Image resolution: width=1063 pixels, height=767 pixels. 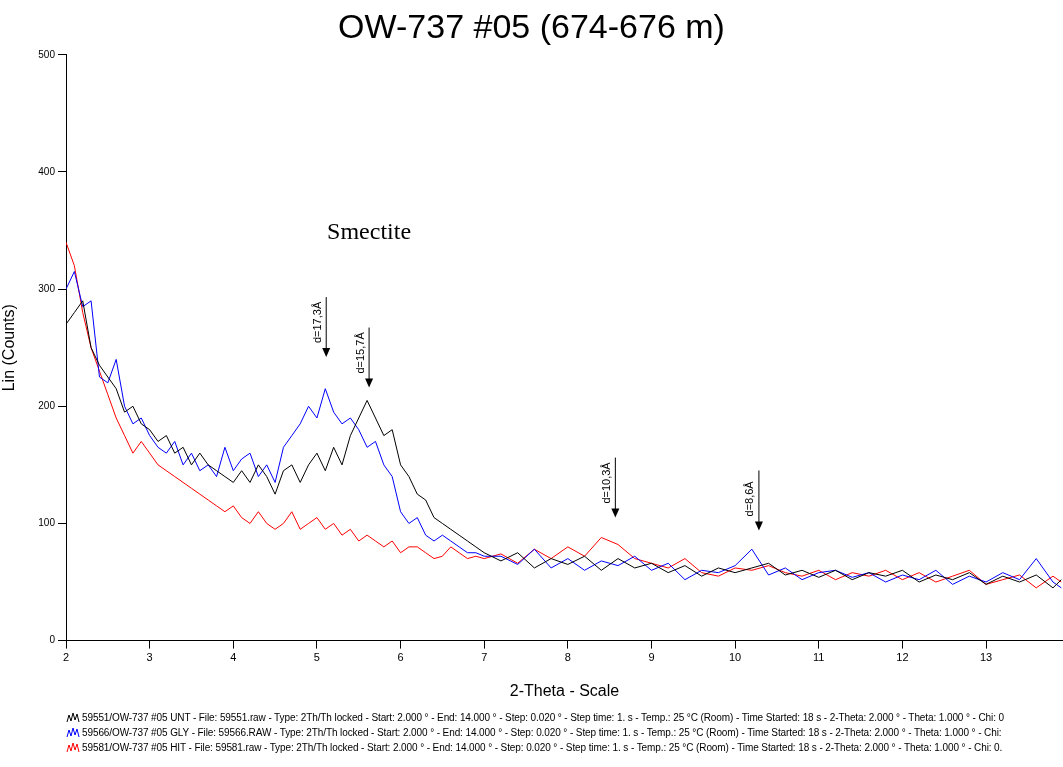 What do you see at coordinates (542, 732) in the screenshot?
I see `legend-label: 59566/OW-737 #05 GLY - File: 59566.RAW - Type: 2Th/Th locked - Start: 2.000 ° - End: 14.000 ° - Step: 0.020 ° - Step time: 1. s - Temp.: 25 °C (Room) - Time Started: 18 s - 2-Theta: 2.000 ° - Theta: 1.000 ° - Chi:` at bounding box center [542, 732].